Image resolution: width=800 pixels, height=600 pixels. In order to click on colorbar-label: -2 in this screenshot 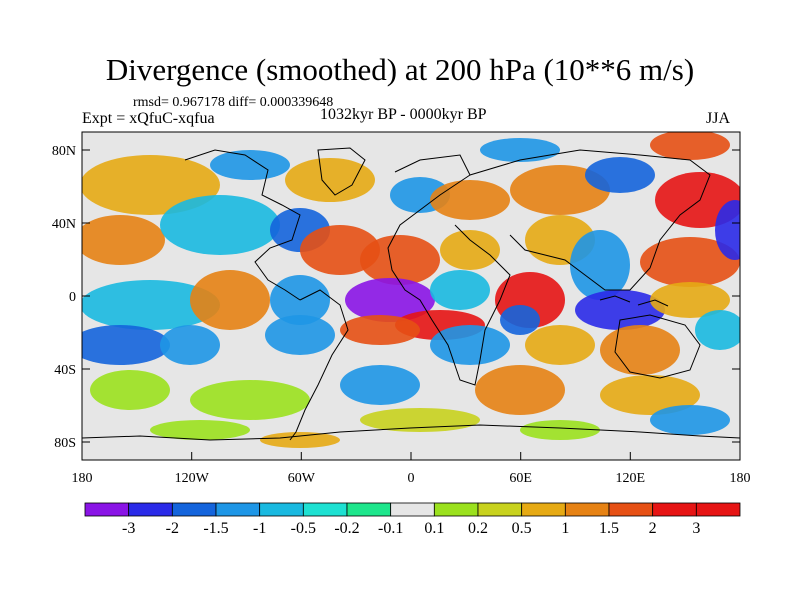, I will do `click(172, 528)`.